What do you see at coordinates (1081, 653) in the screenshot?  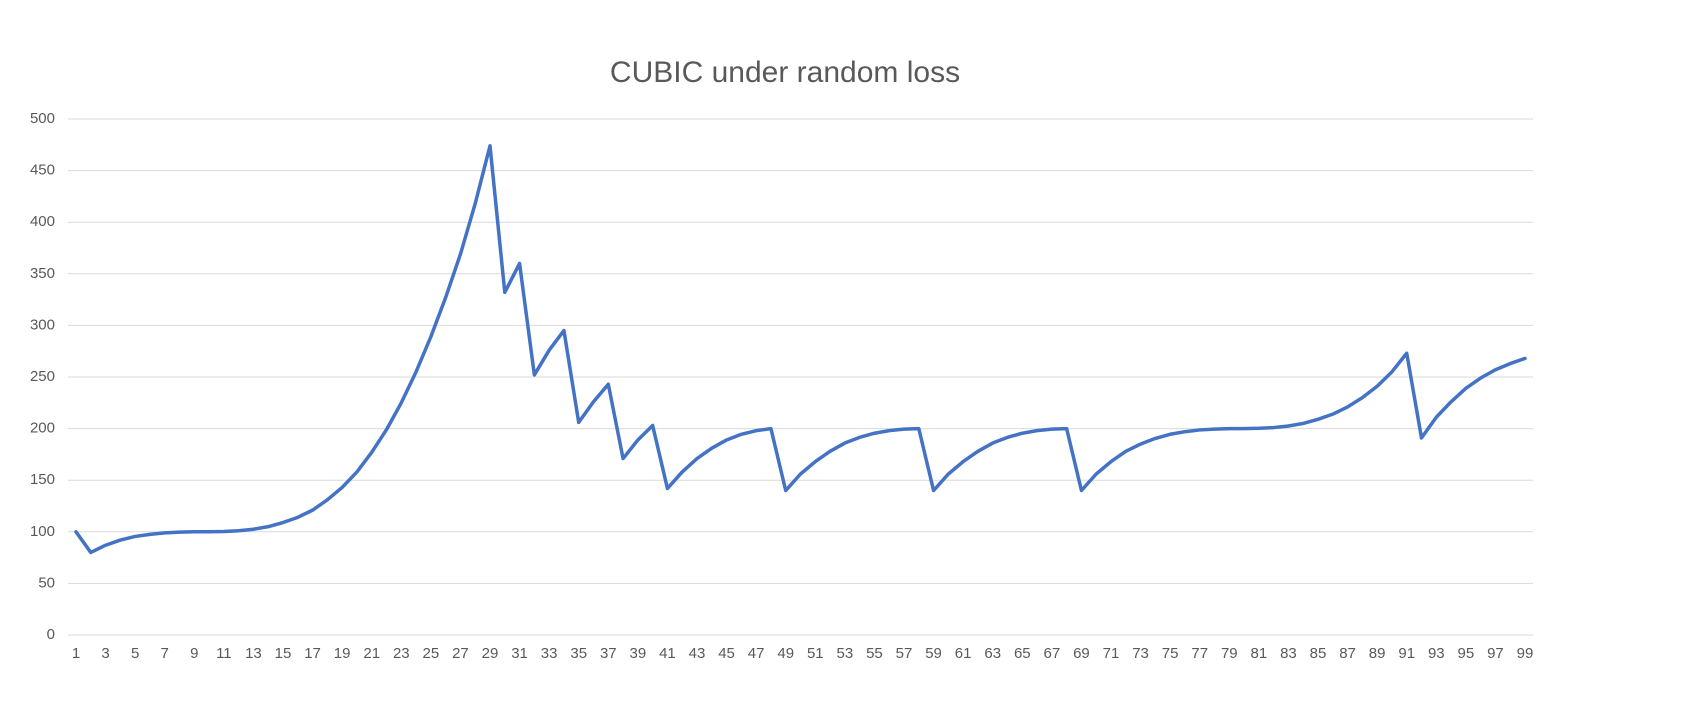 I see `x-tick-label: 69` at bounding box center [1081, 653].